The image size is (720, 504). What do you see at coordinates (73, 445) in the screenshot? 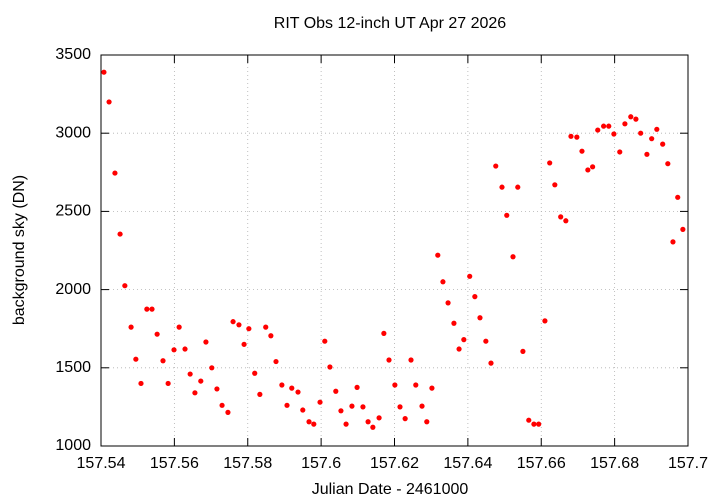
I see `y-tick-label: 1000` at bounding box center [73, 445].